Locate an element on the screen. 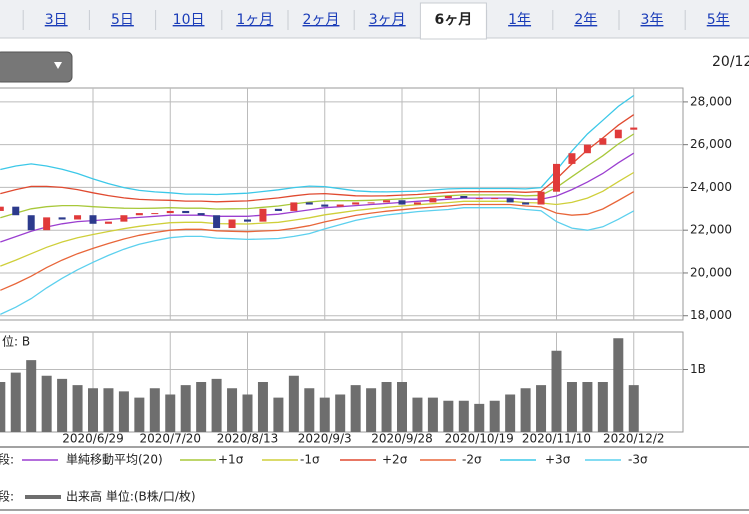 This screenshot has height=514, width=749. legend-label: 単純移動平均(20) is located at coordinates (114, 460).